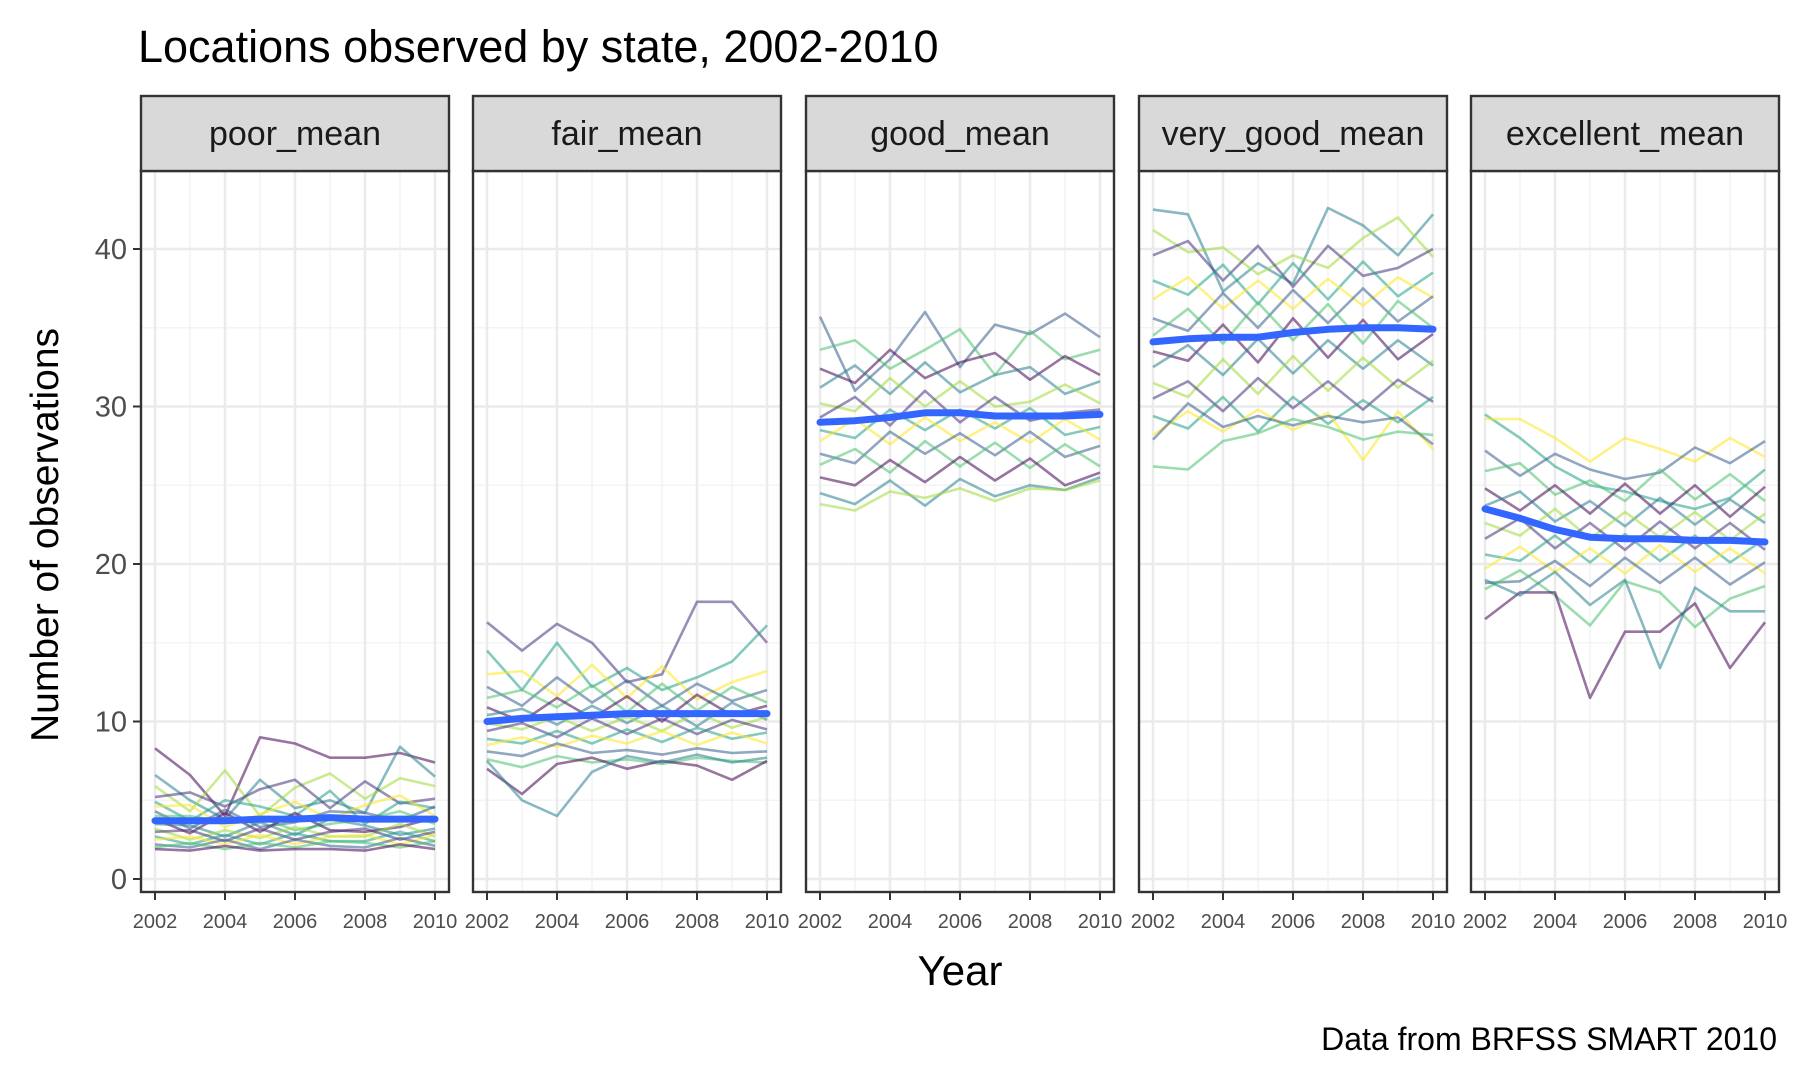 The width and height of the screenshot is (1799, 1083). I want to click on caption: Data from BRFSS SMART 2010, so click(1549, 1039).